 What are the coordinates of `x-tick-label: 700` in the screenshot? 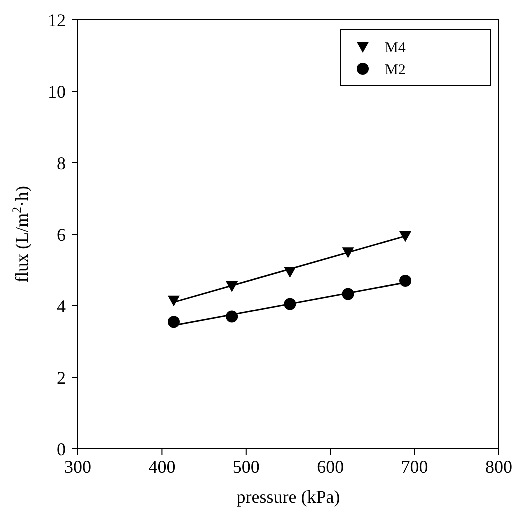 It's located at (414, 467).